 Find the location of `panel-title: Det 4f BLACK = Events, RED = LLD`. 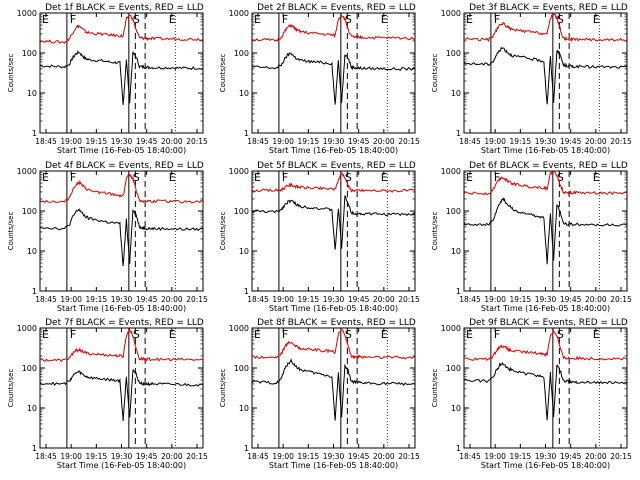

panel-title: Det 4f BLACK = Events, RED = LLD is located at coordinates (124, 166).